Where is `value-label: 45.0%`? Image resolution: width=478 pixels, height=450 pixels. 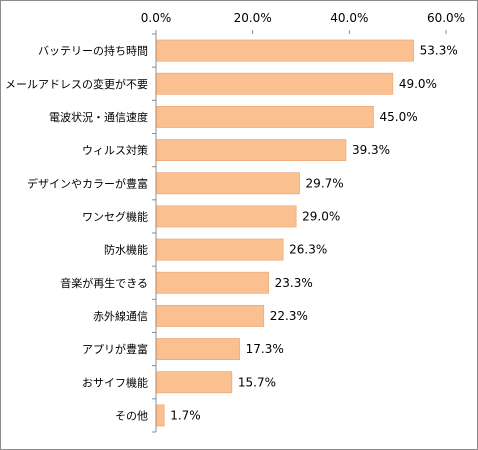 value-label: 45.0% is located at coordinates (399, 117).